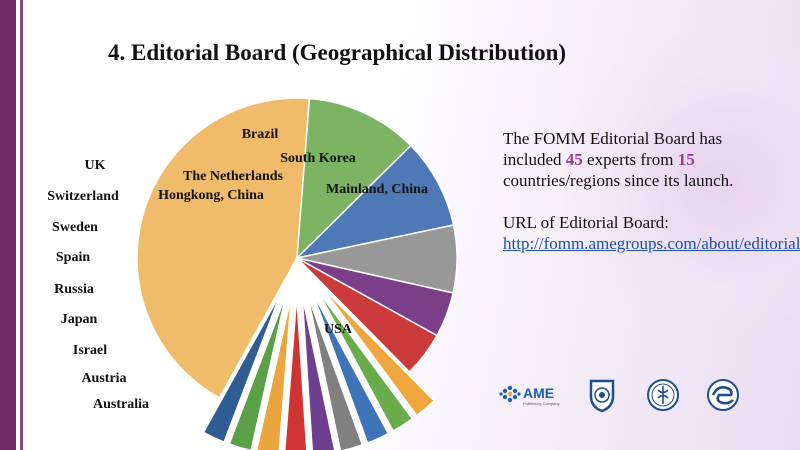 The height and width of the screenshot is (450, 800). I want to click on pie-slice-spain, so click(335, 372).